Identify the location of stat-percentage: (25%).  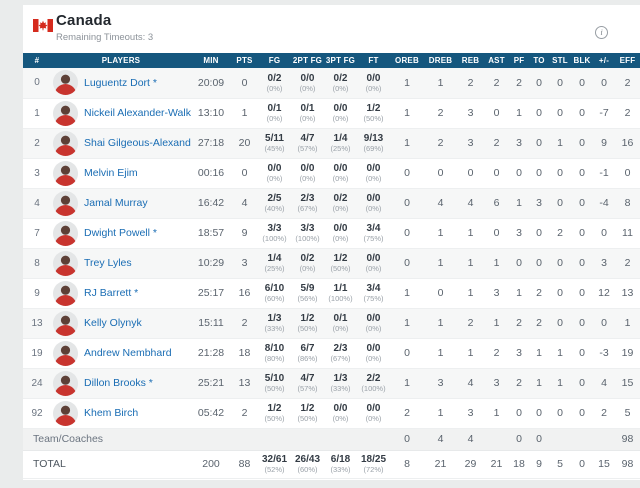
(340, 148).